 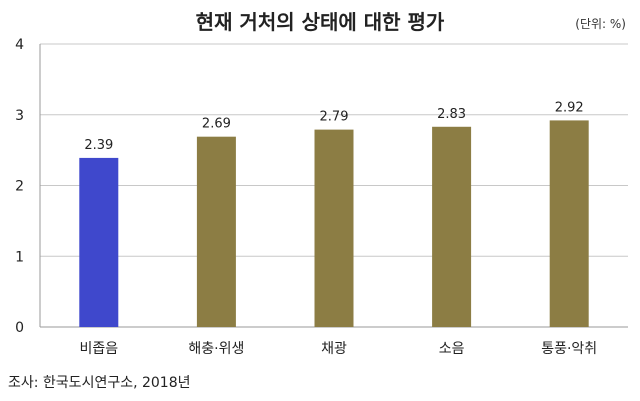 I want to click on category-label: 통풍·악취, so click(x=569, y=349).